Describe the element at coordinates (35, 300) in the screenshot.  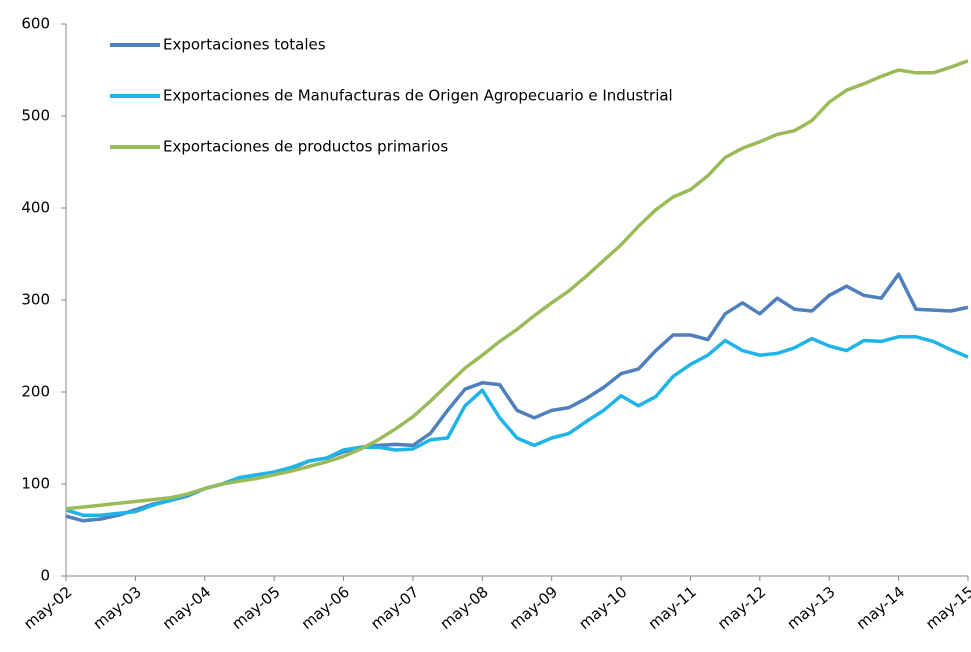
I see `y-tick-label: 300` at that location.